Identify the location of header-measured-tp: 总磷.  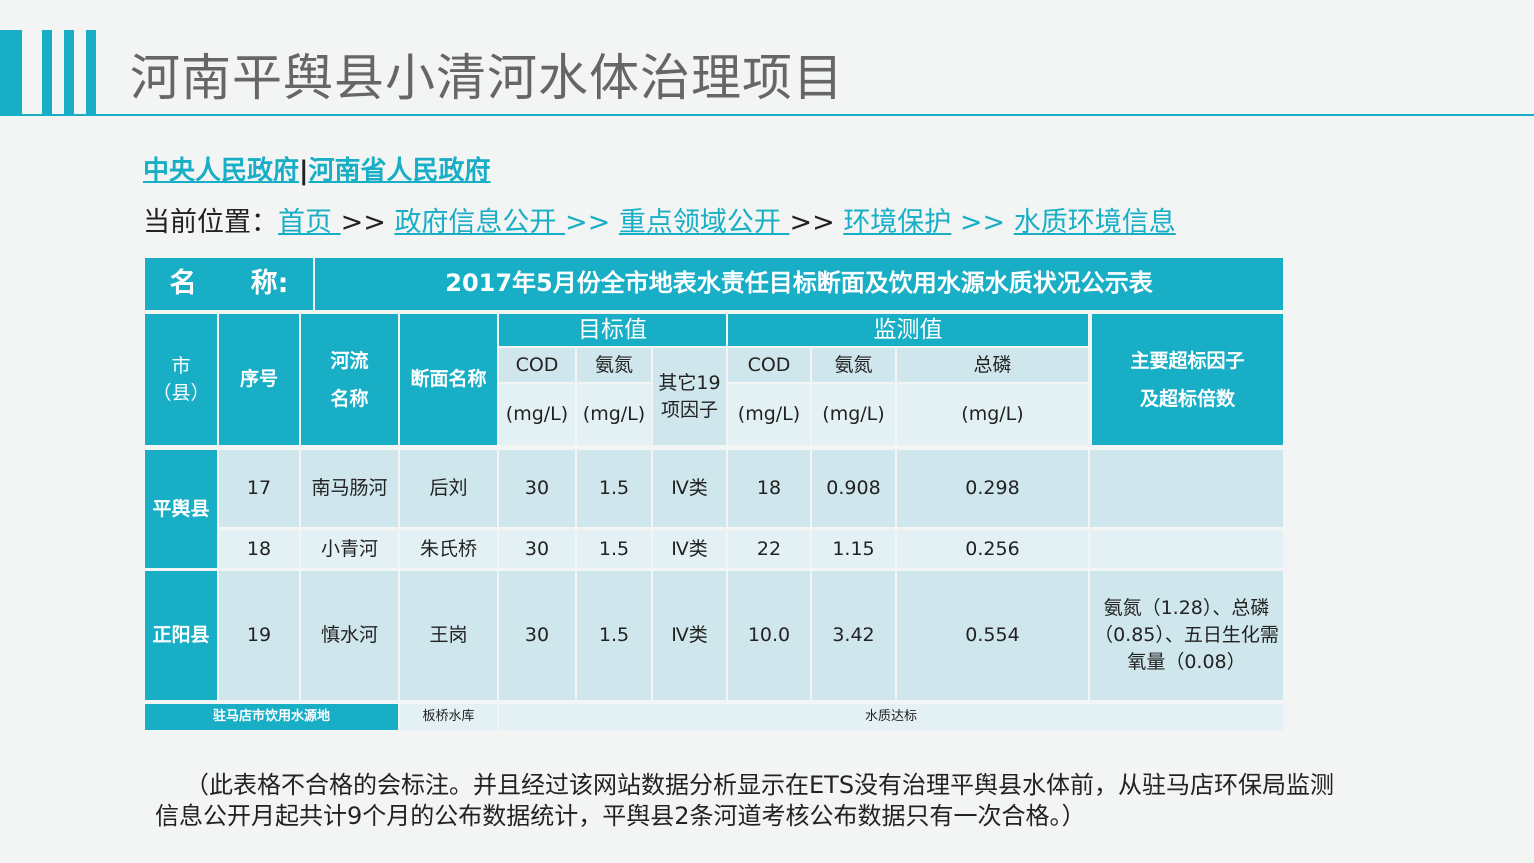
(992, 365).